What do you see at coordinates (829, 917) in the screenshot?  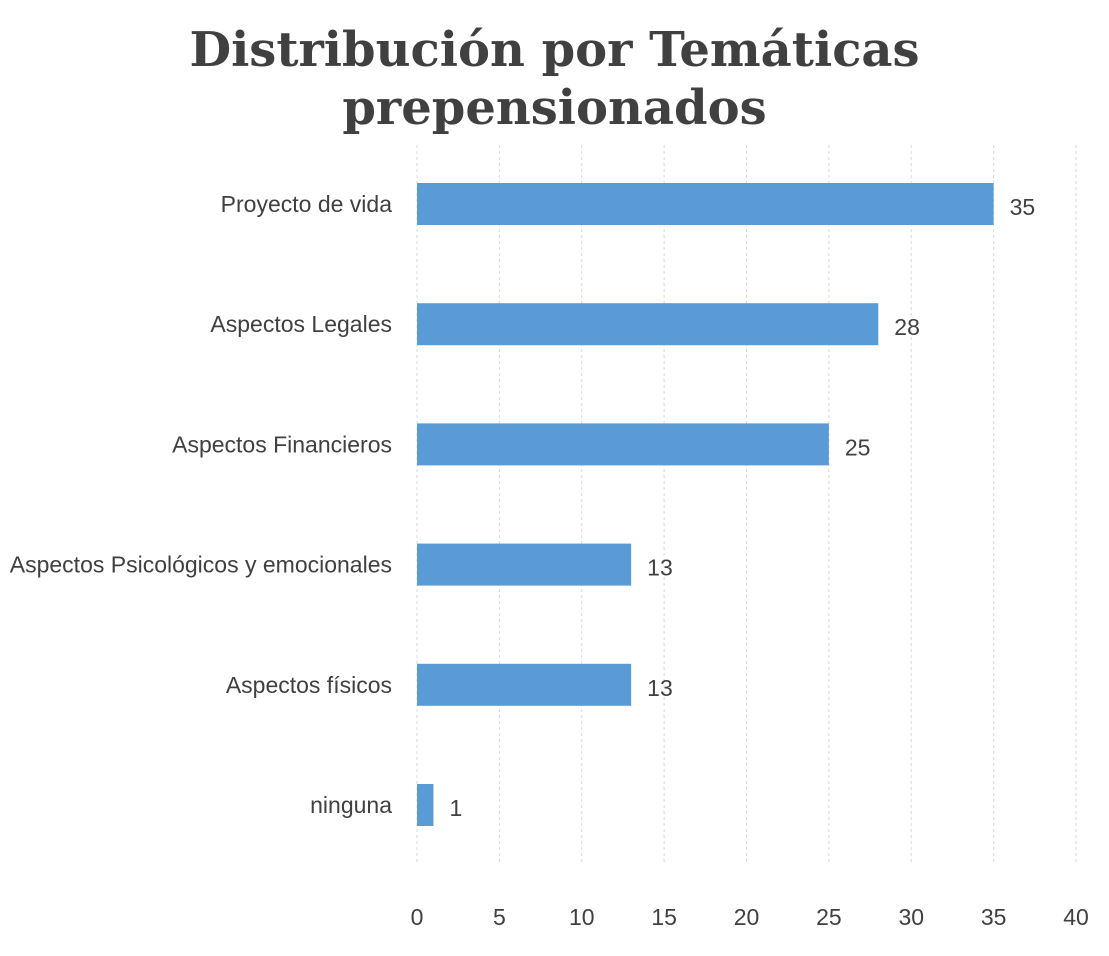 I see `x-tick-label: 25` at bounding box center [829, 917].